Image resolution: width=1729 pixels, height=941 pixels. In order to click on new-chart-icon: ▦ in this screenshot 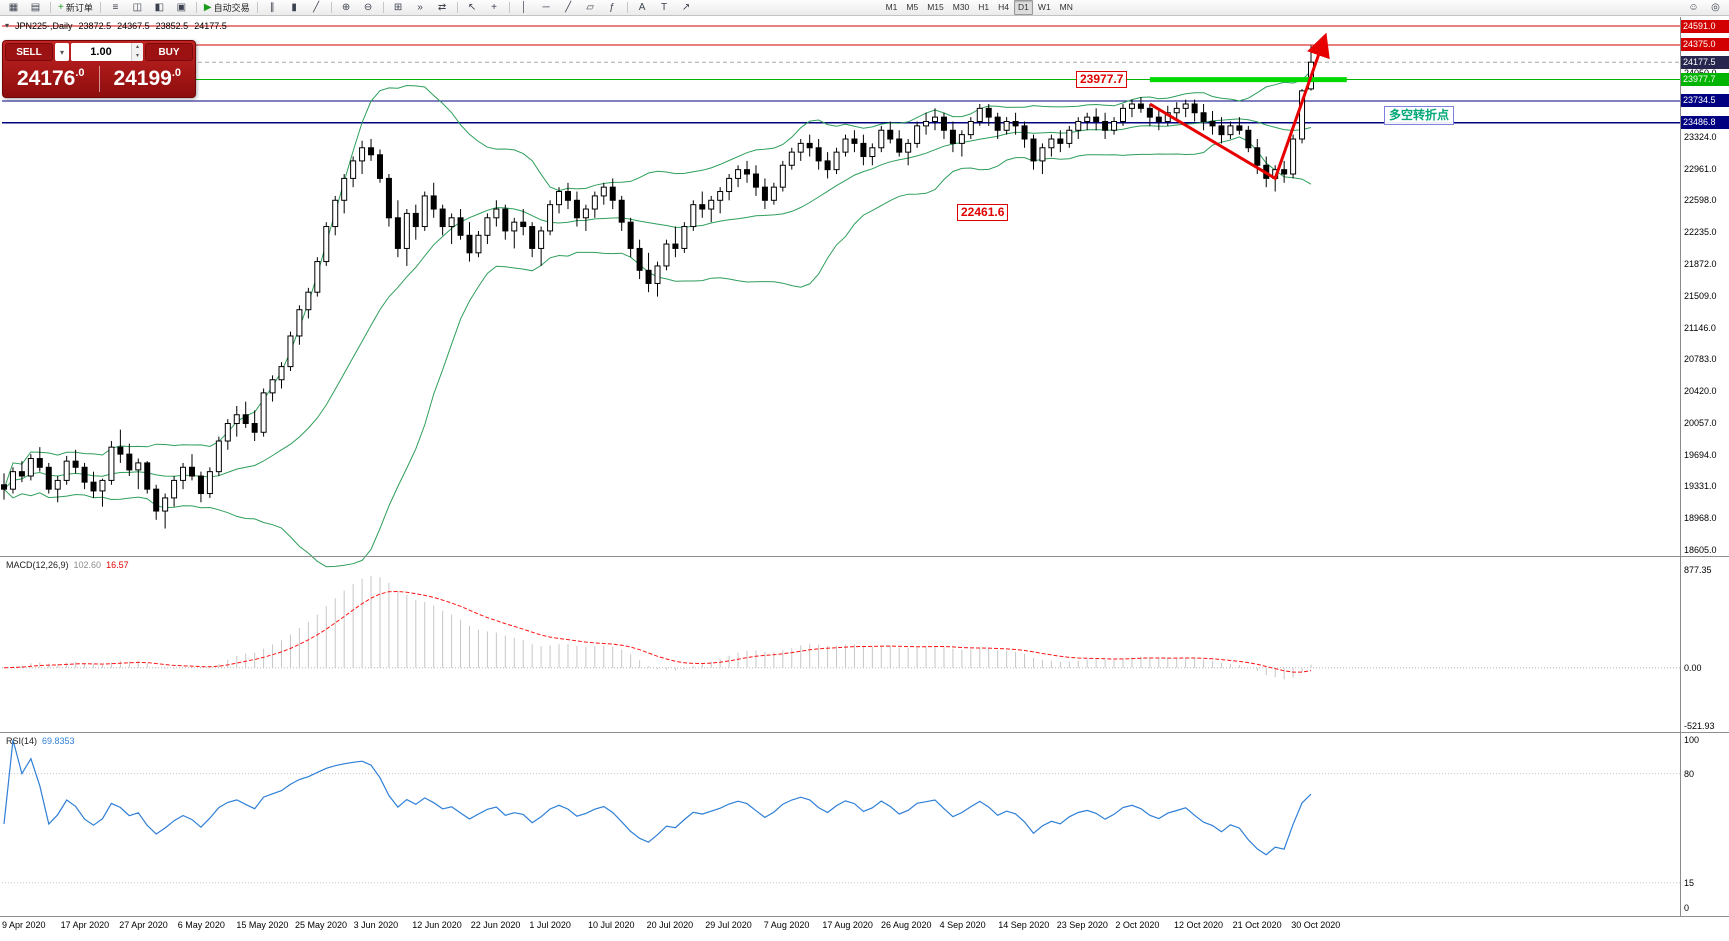, I will do `click(13, 7)`.